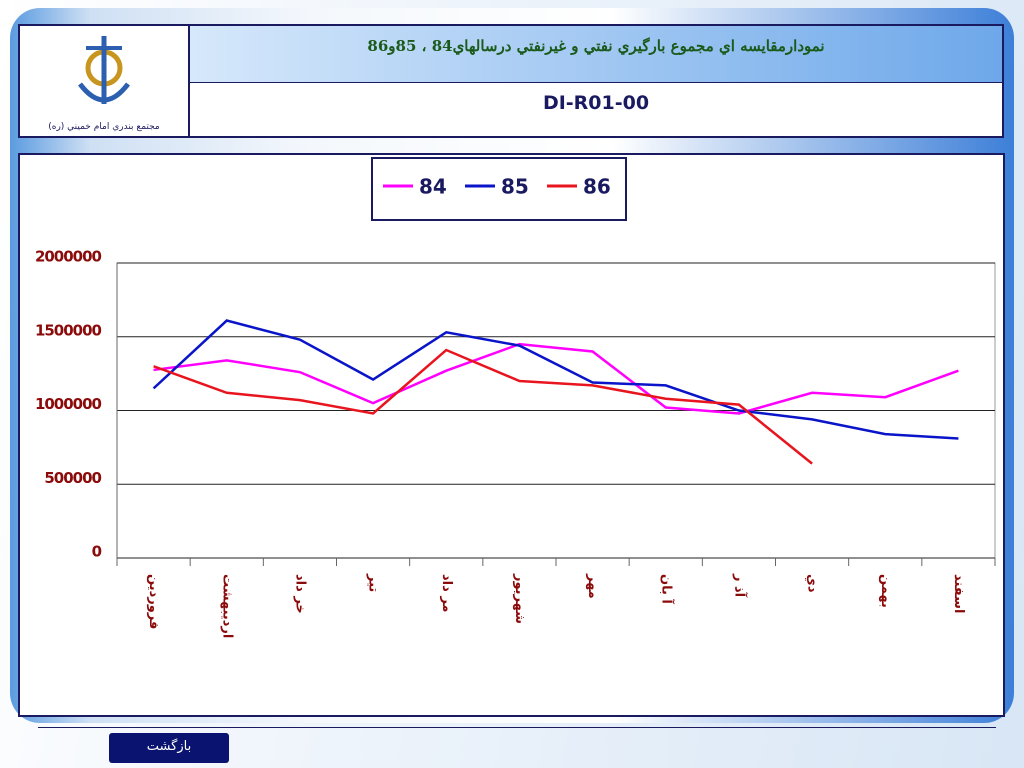  Describe the element at coordinates (169, 748) in the screenshot. I see `back-button: بازگشت` at that location.